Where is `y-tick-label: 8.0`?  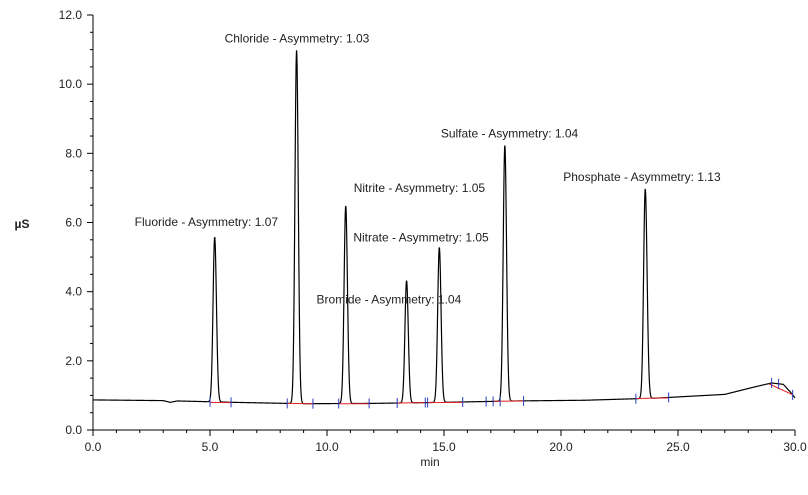
y-tick-label: 8.0 is located at coordinates (73, 153).